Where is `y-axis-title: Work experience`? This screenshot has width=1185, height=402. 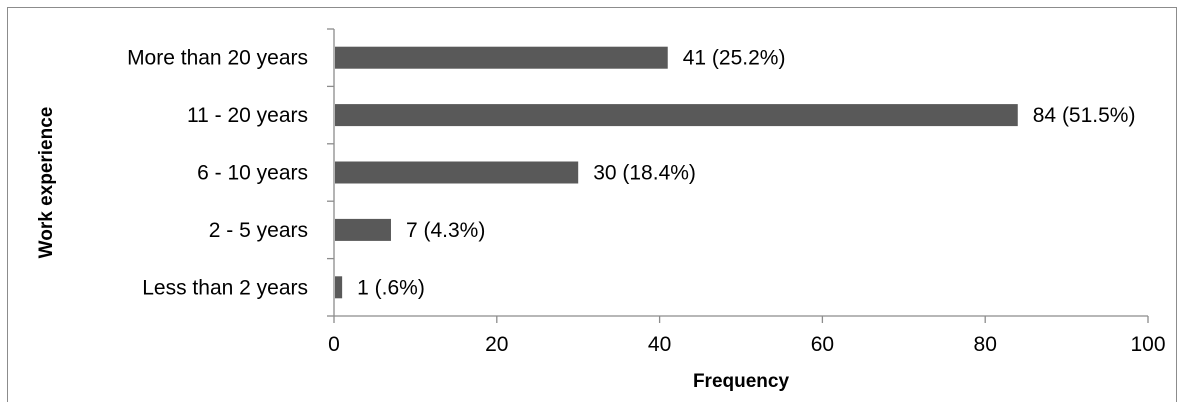 y-axis-title: Work experience is located at coordinates (46, 183).